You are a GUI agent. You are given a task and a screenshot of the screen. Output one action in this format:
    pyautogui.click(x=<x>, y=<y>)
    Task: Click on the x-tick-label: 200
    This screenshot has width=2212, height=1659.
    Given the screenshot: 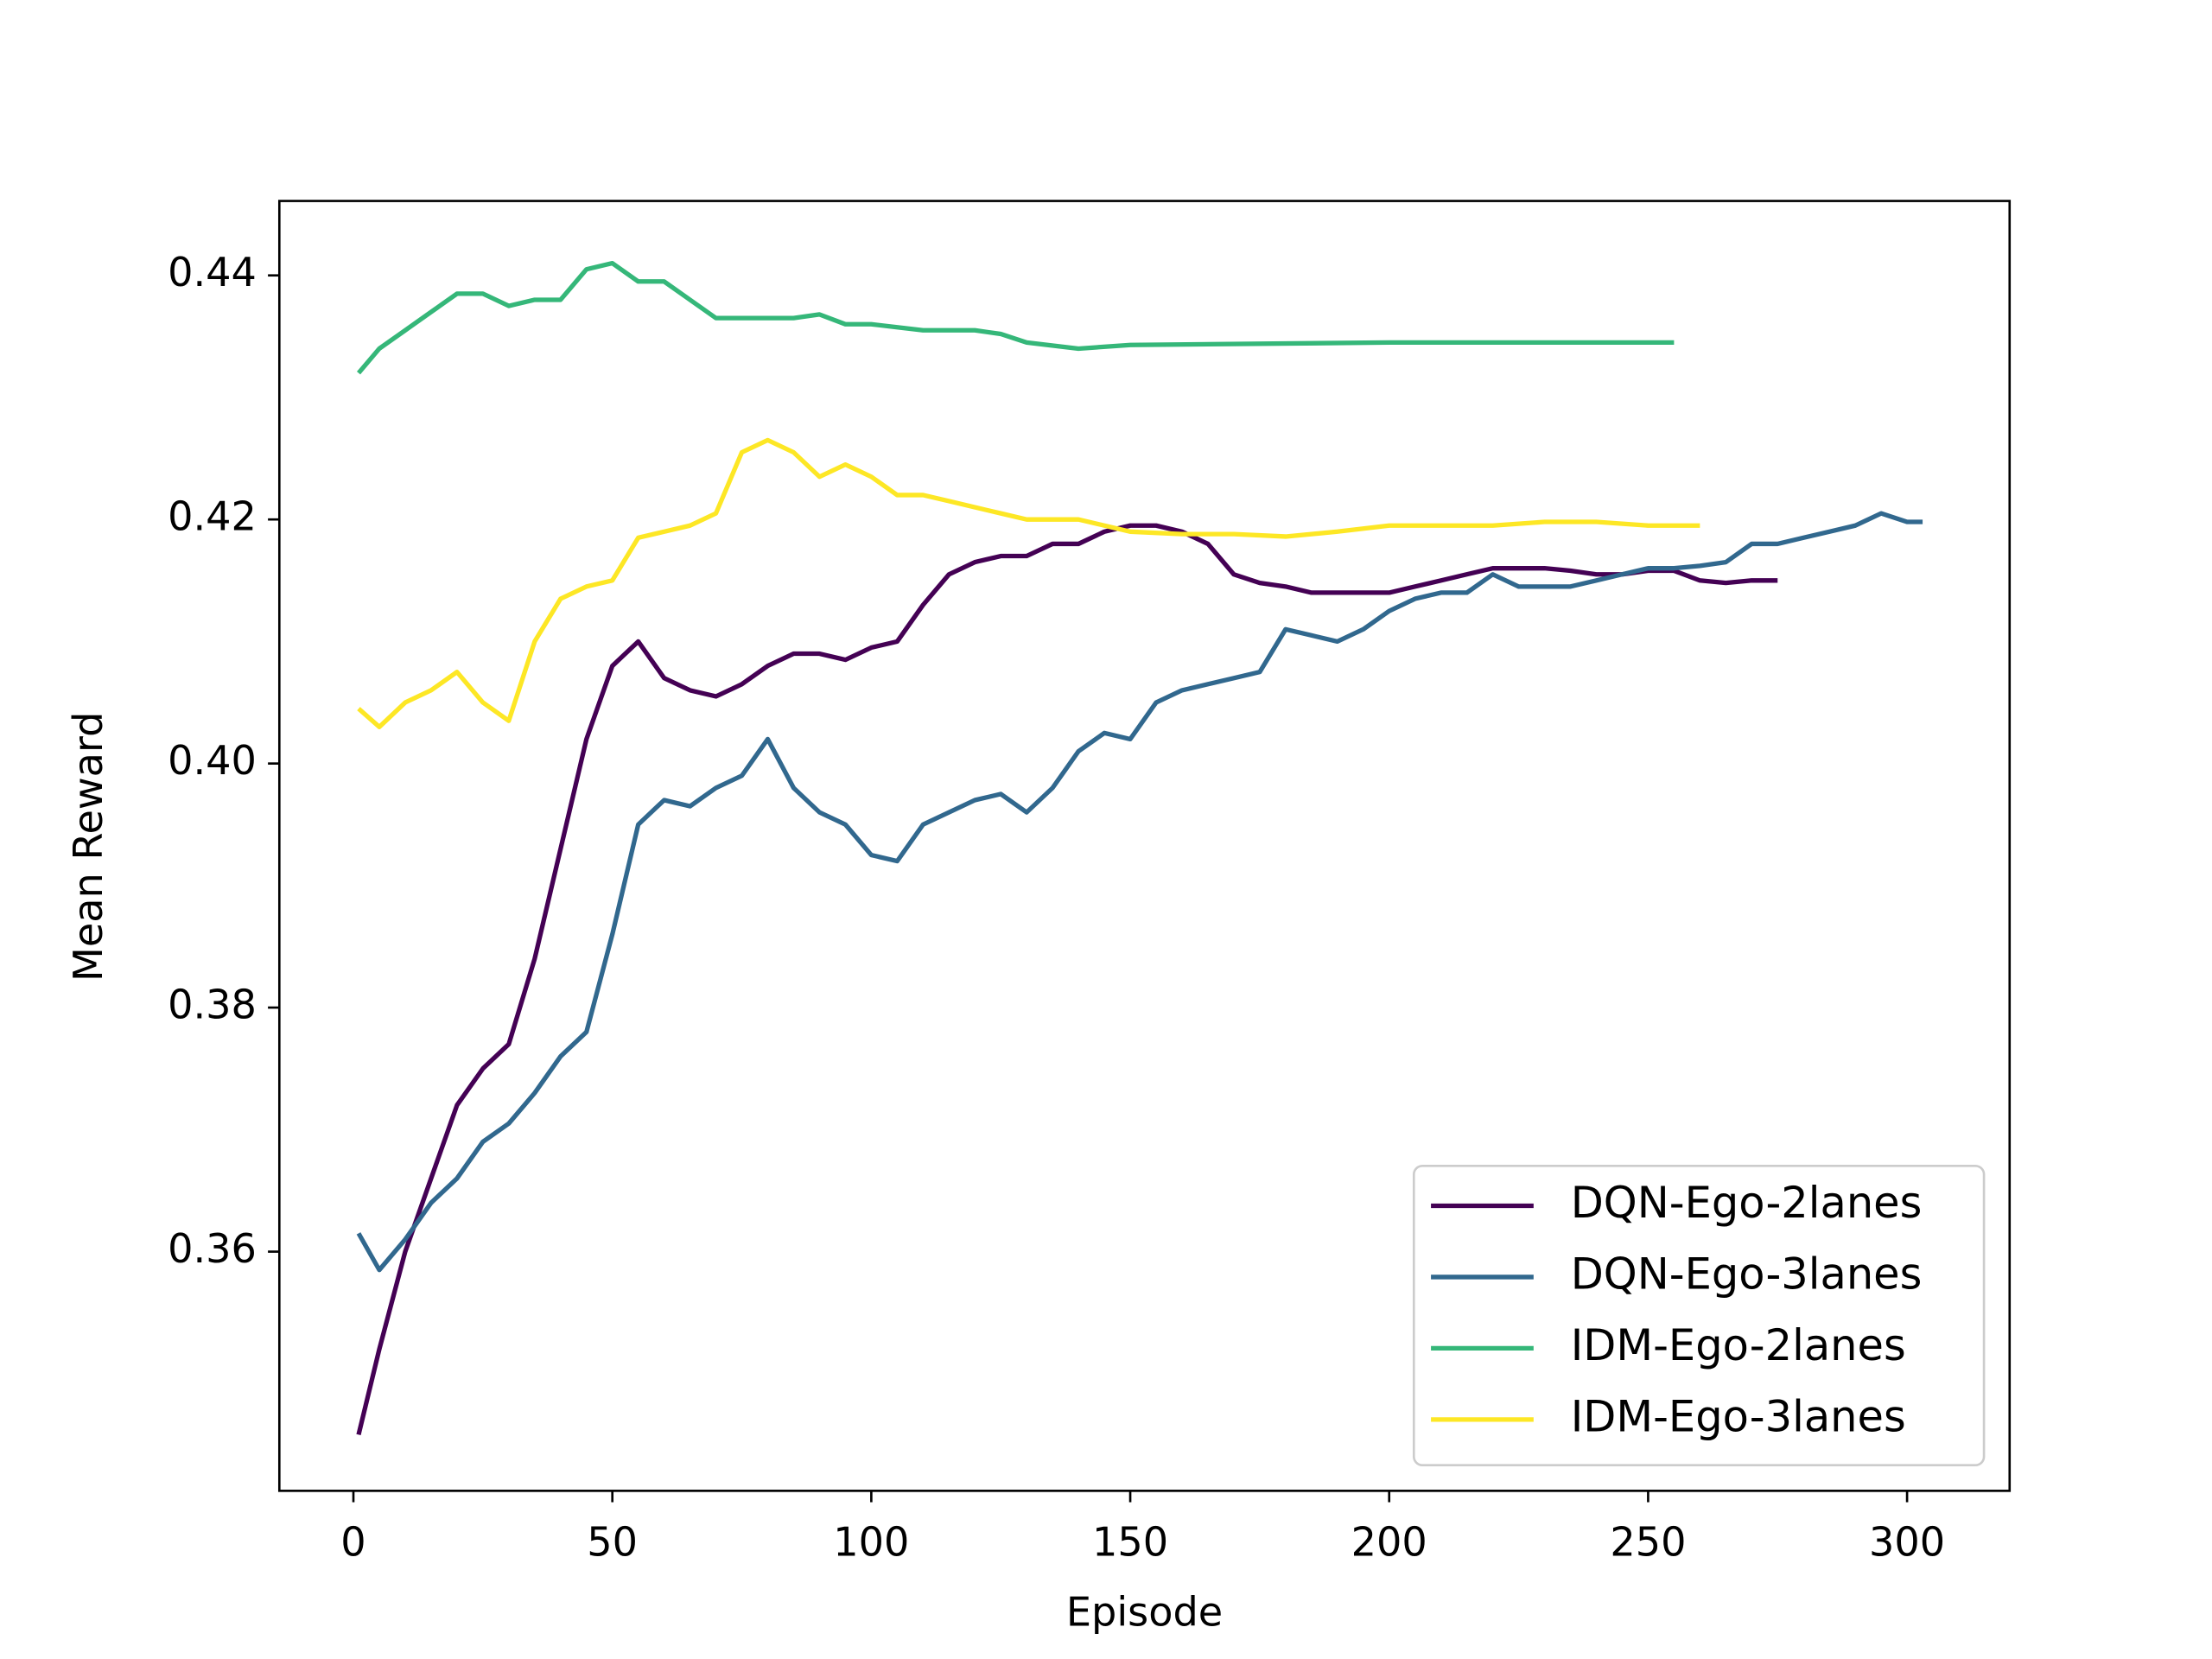 What is the action you would take?
    pyautogui.click(x=1389, y=1542)
    